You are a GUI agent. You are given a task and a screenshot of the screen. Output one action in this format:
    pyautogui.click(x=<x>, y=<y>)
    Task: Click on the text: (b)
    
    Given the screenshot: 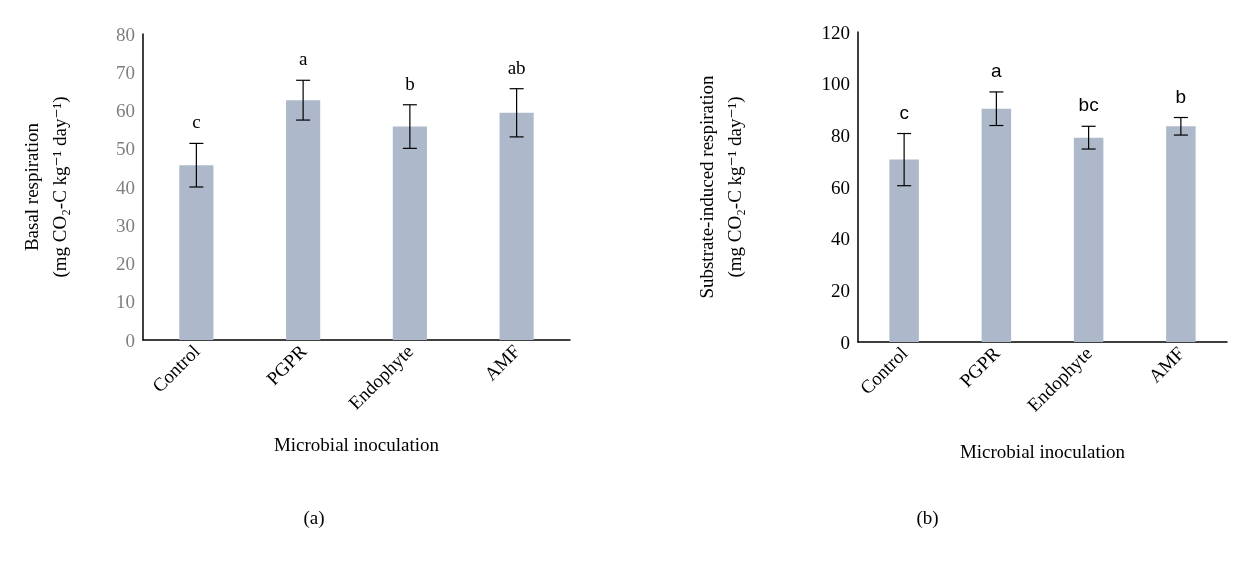 What is the action you would take?
    pyautogui.click(x=927, y=518)
    